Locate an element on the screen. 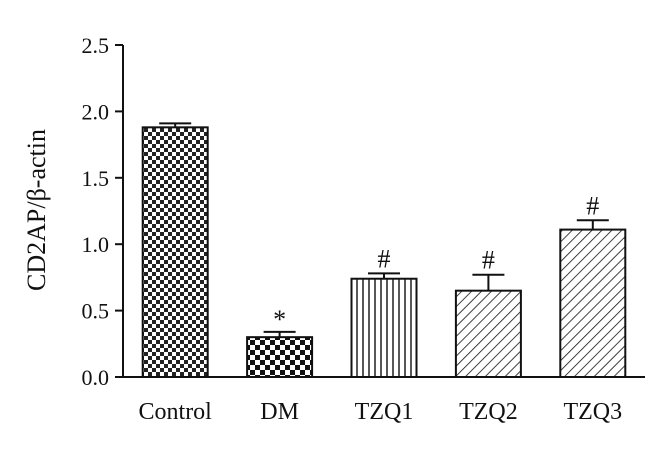 The image size is (660, 463). x-tick-label: Control is located at coordinates (176, 412).